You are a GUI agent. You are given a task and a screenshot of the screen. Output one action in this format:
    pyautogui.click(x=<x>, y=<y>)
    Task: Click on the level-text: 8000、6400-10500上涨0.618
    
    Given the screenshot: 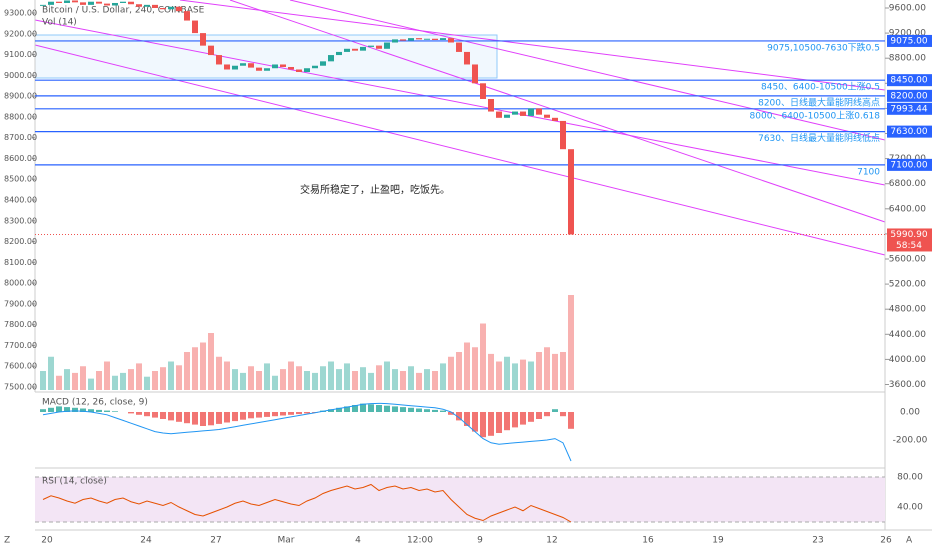 What is the action you would take?
    pyautogui.click(x=815, y=115)
    